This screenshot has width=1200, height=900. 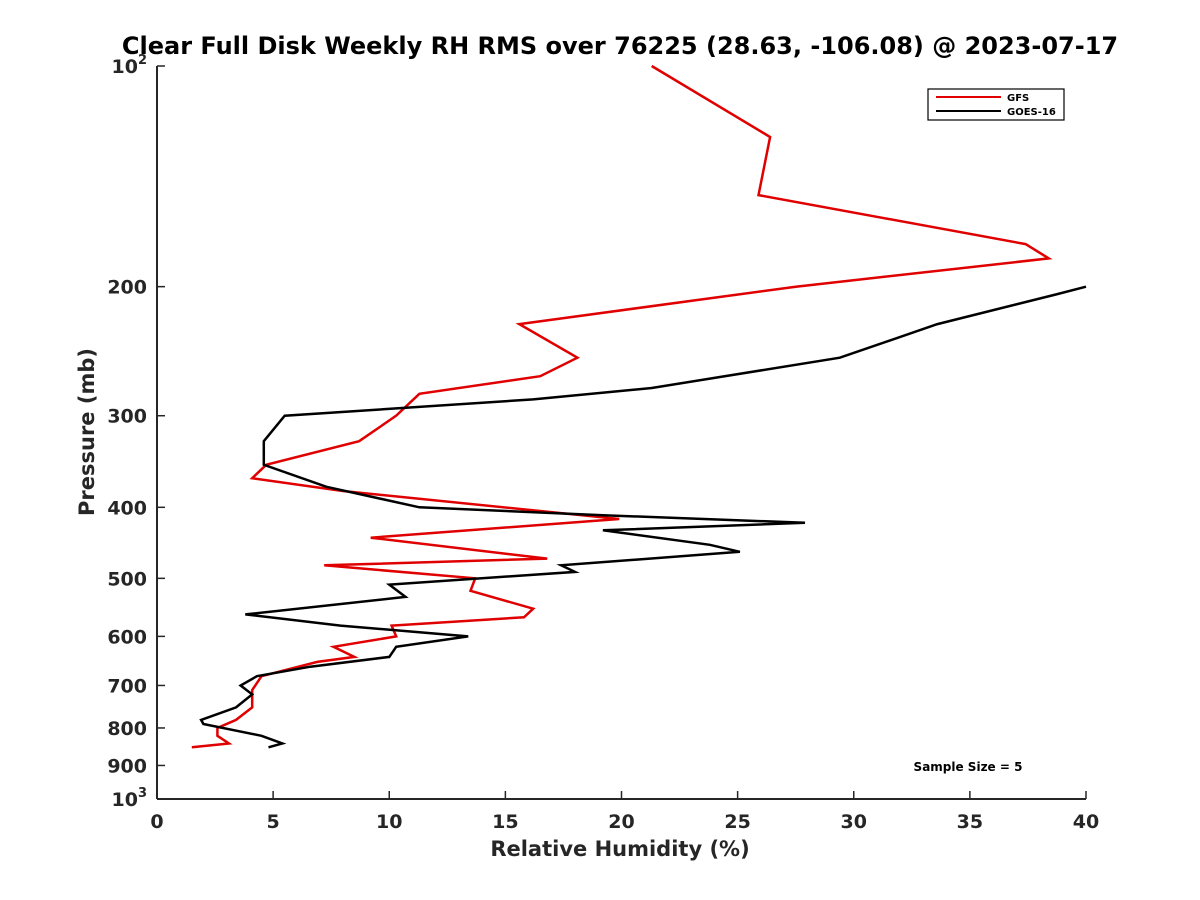 What do you see at coordinates (621, 822) in the screenshot?
I see `x-tick-label: 20` at bounding box center [621, 822].